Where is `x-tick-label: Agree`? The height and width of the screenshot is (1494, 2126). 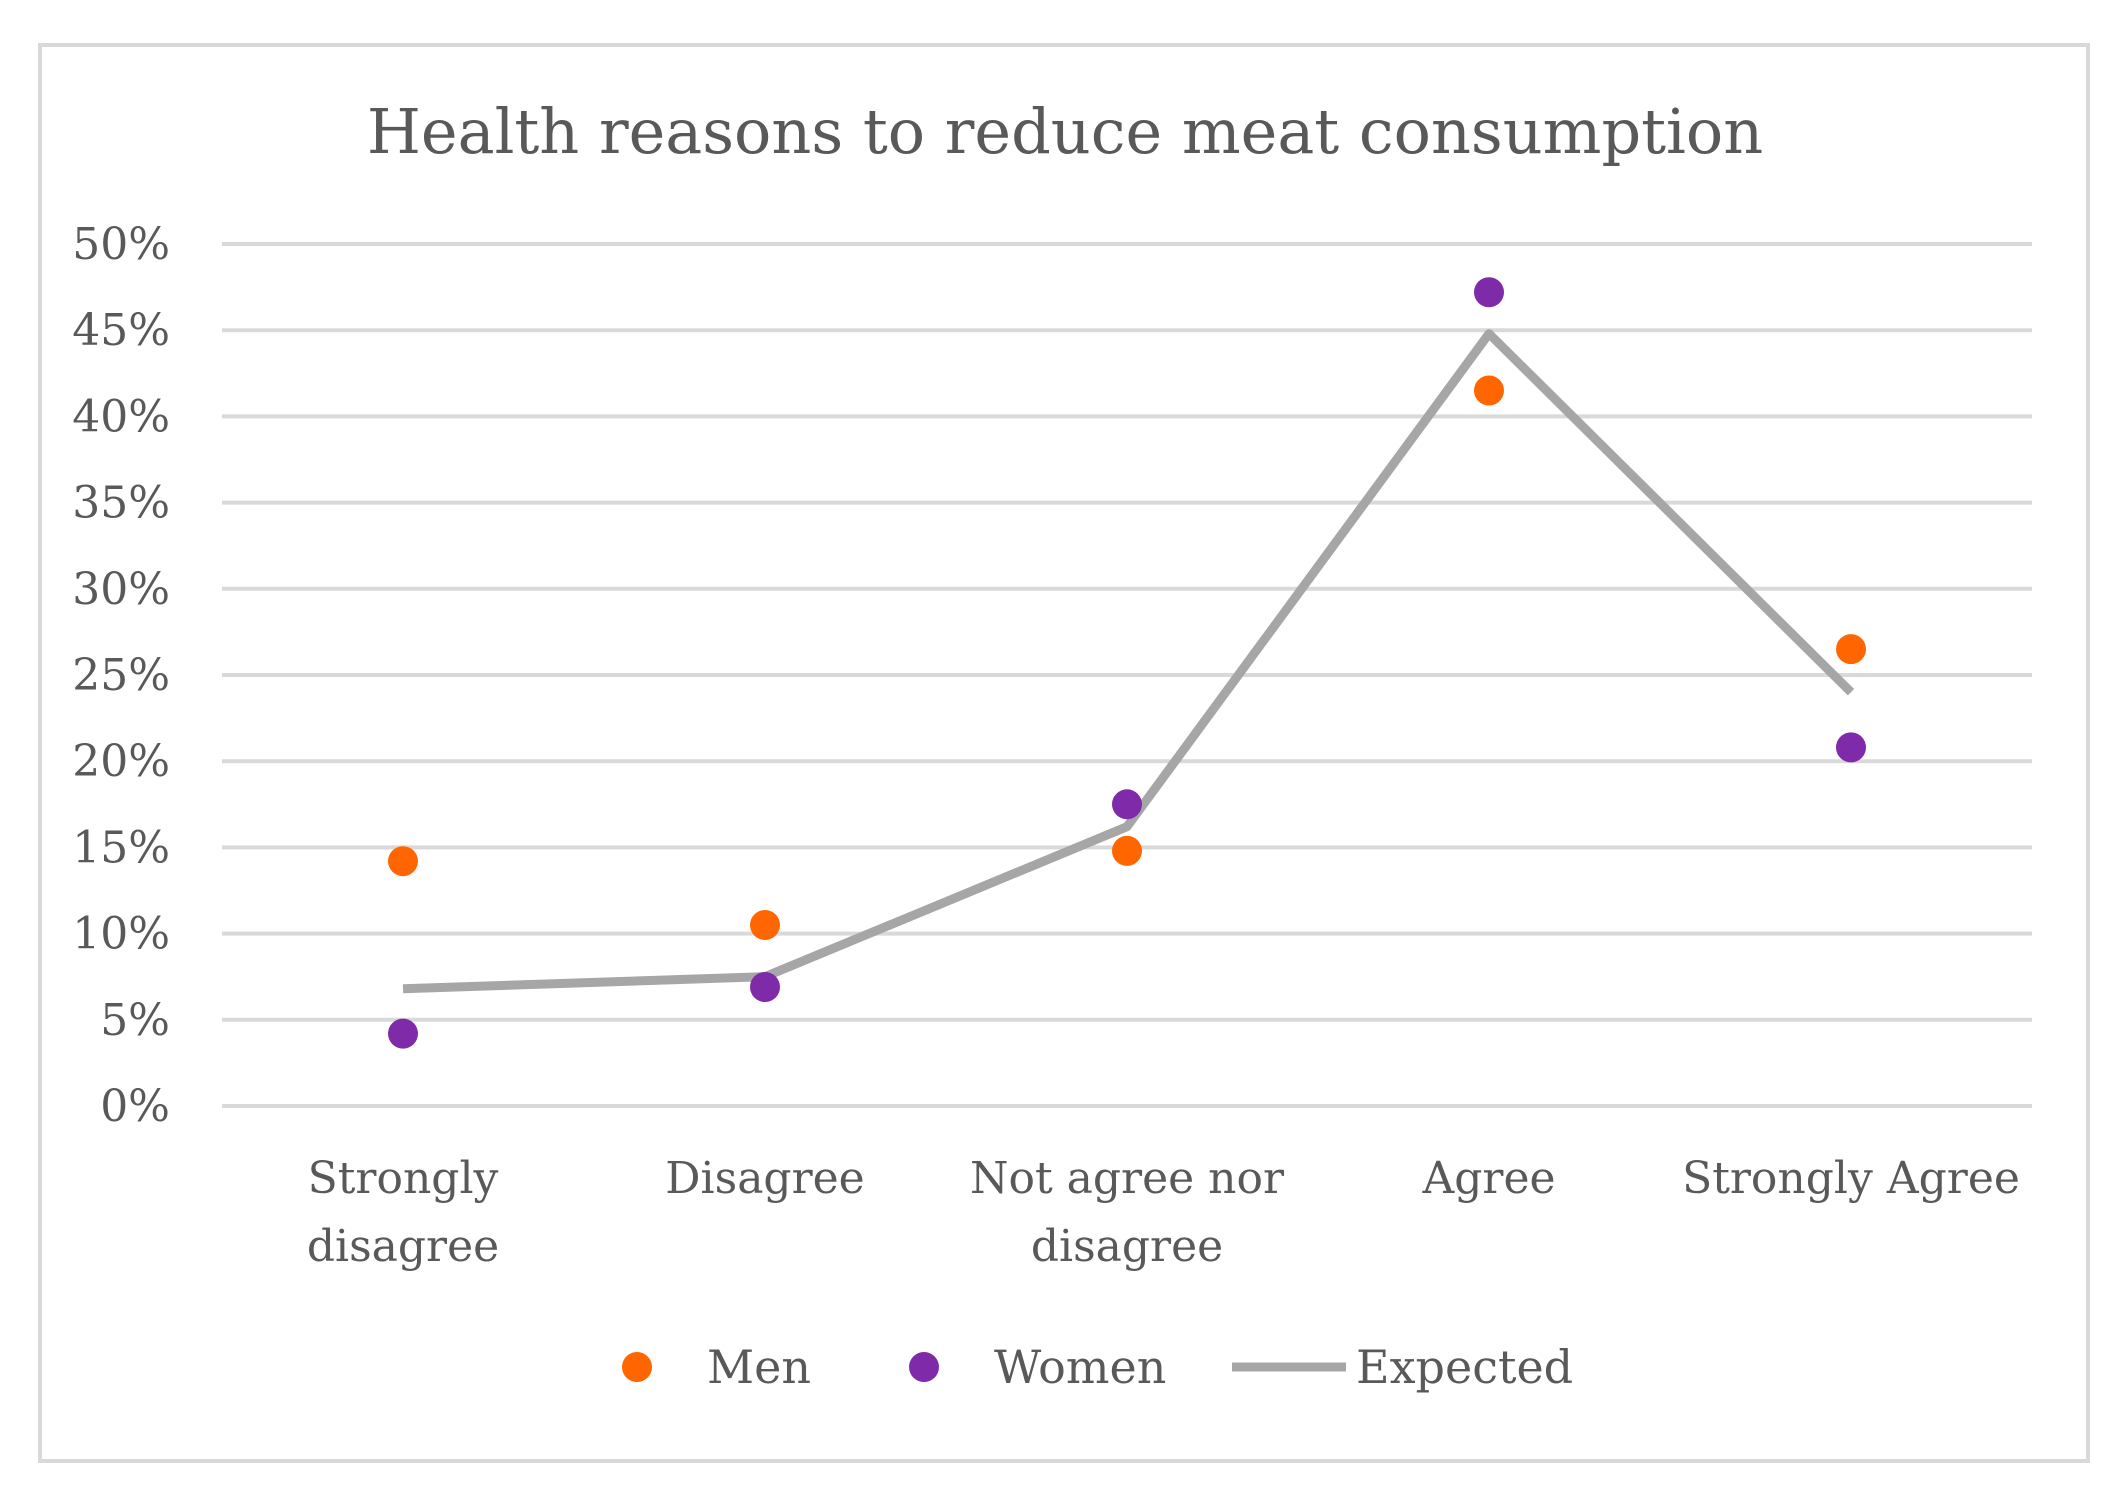
x-tick-label: Agree is located at coordinates (1488, 1178).